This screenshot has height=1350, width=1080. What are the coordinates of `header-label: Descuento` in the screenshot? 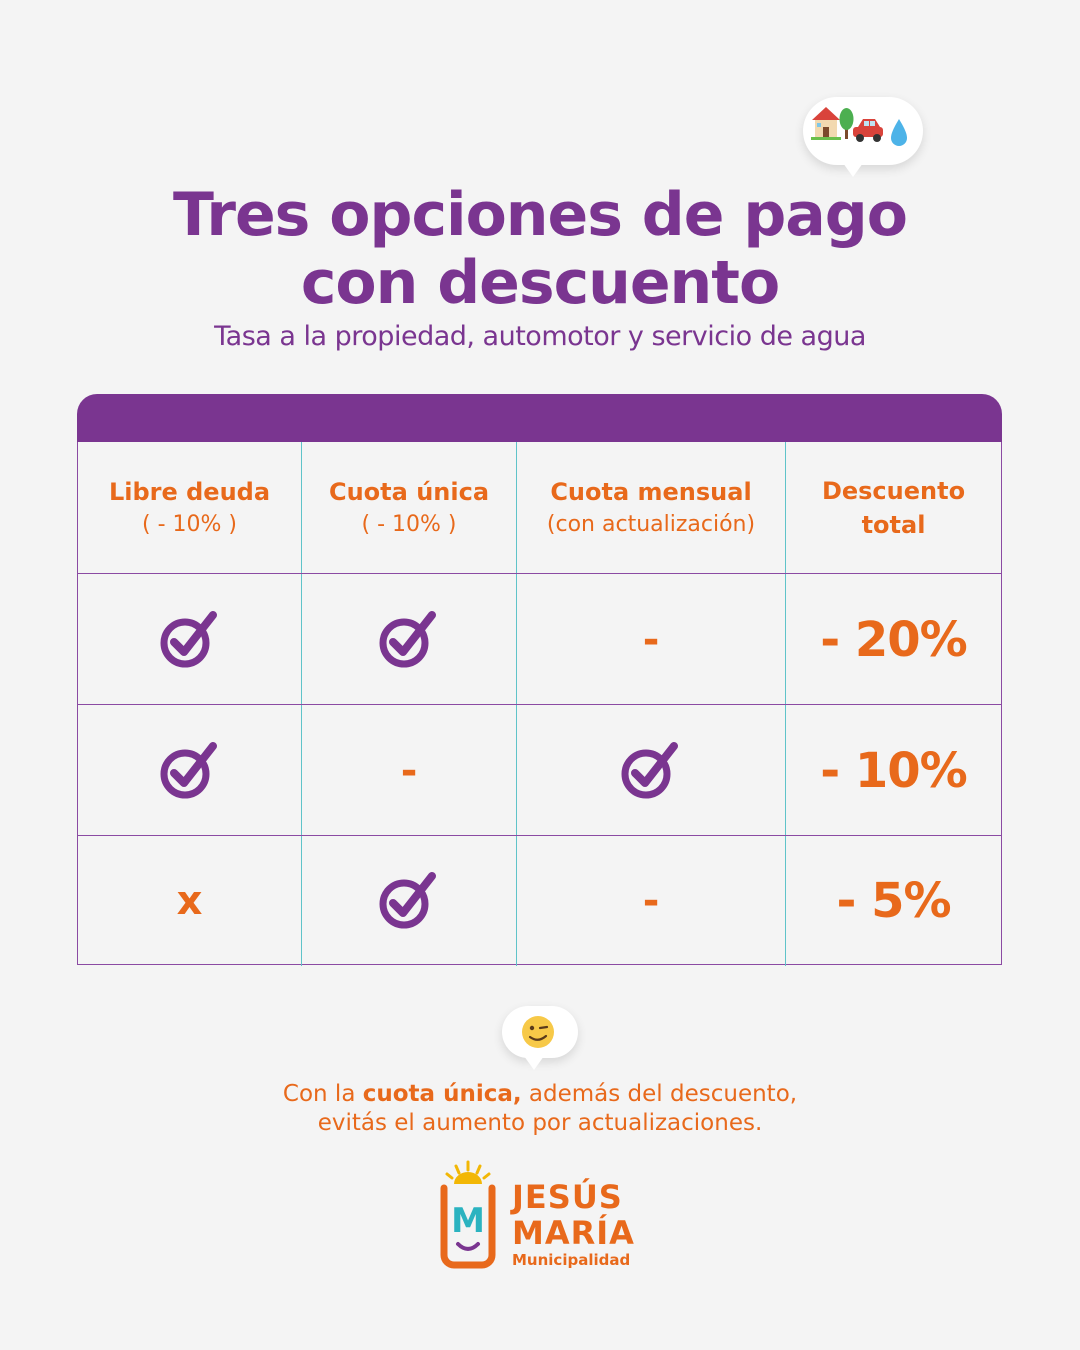 It's located at (893, 490).